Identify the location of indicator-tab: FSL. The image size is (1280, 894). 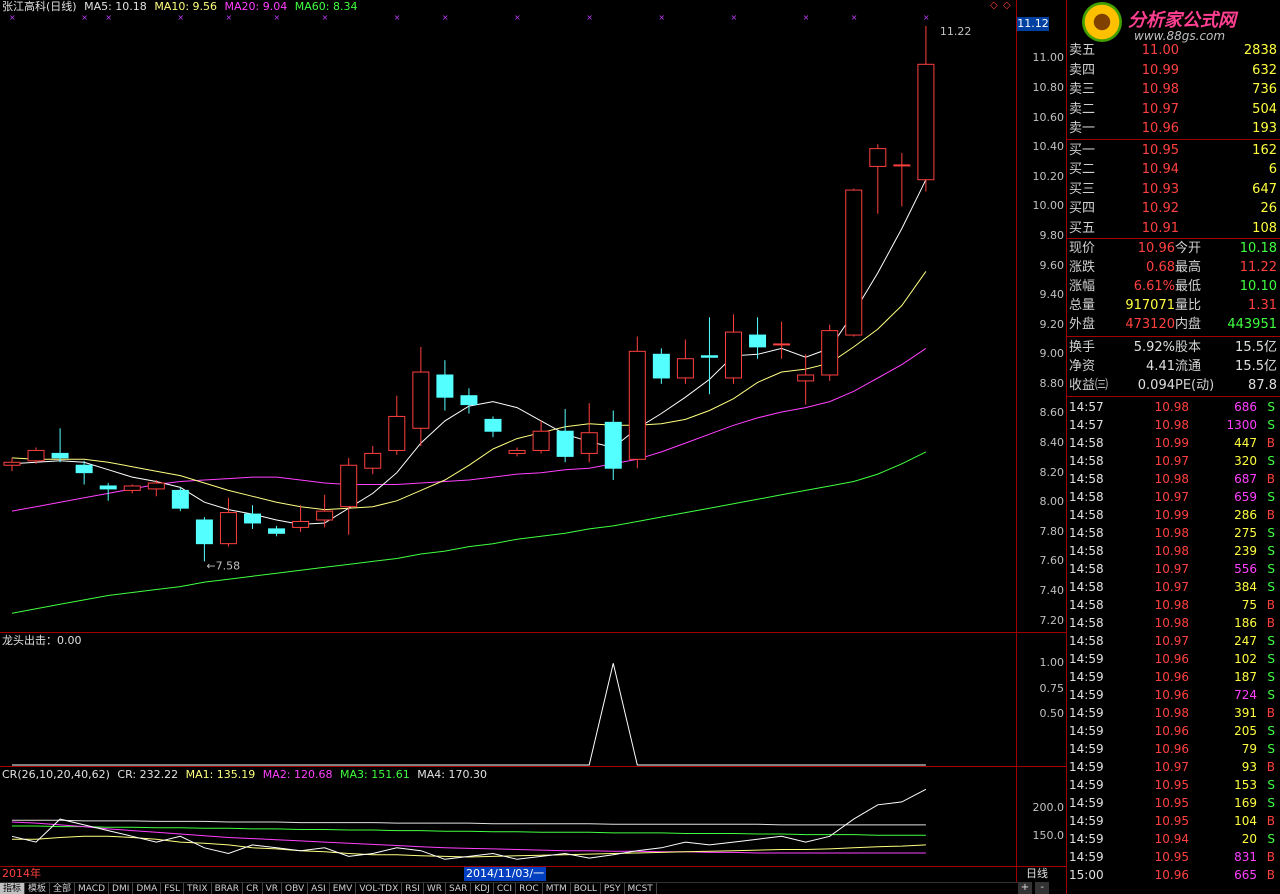
(172, 888).